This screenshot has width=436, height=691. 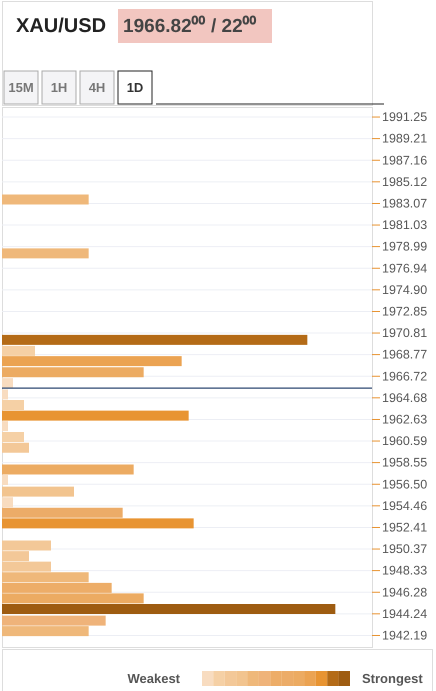 I want to click on y-tick-label: 1981.03, so click(x=405, y=225).